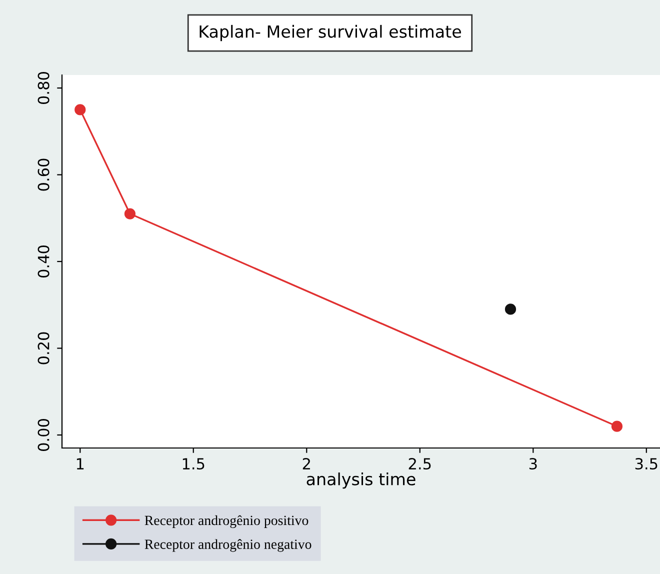  What do you see at coordinates (419, 464) in the screenshot?
I see `x-tick-label: 2.5` at bounding box center [419, 464].